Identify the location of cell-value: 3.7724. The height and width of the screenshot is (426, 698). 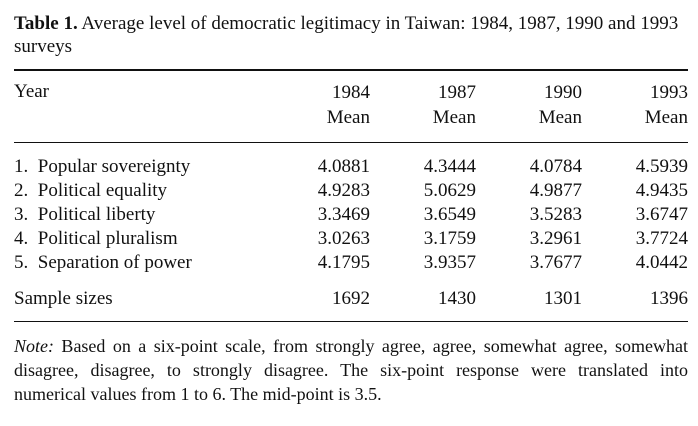
(661, 238).